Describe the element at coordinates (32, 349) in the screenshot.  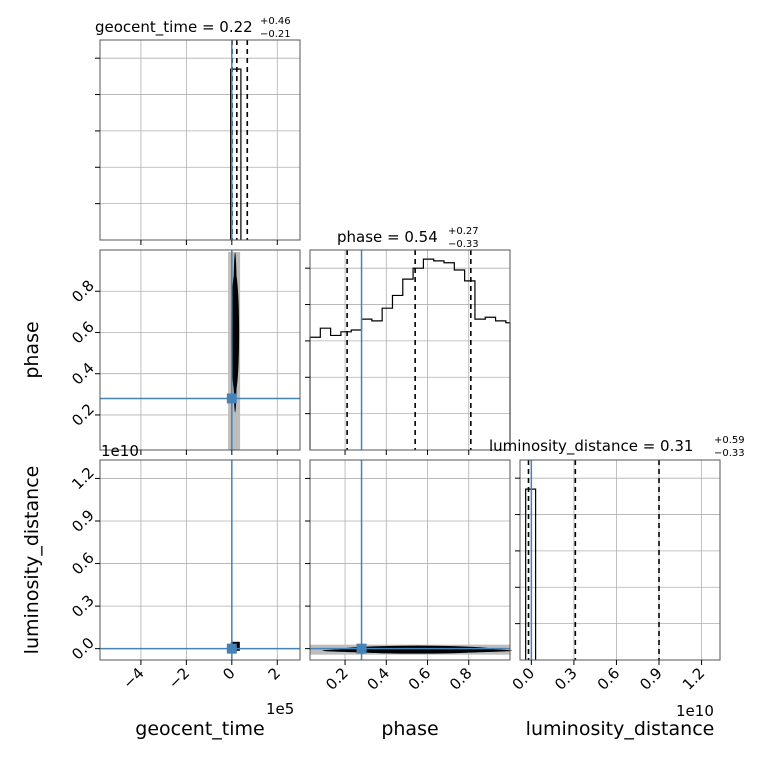
I see `ylabel-phase: phase` at that location.